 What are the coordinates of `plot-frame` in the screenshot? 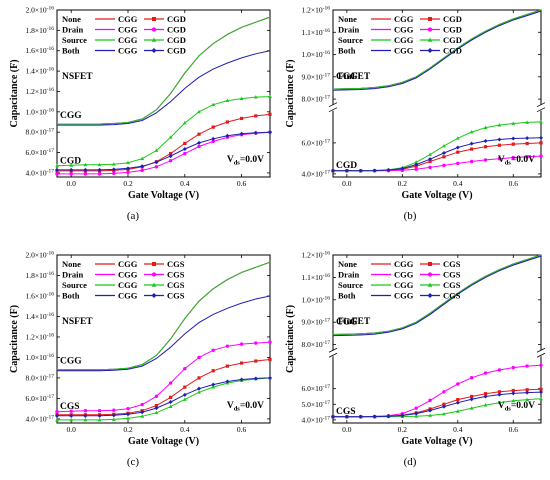 It's located at (163, 339).